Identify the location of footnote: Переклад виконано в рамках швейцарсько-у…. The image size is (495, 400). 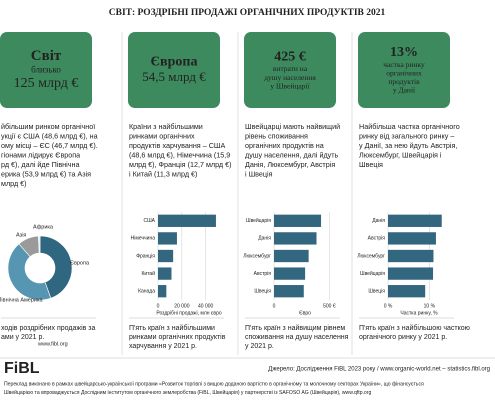
(214, 383).